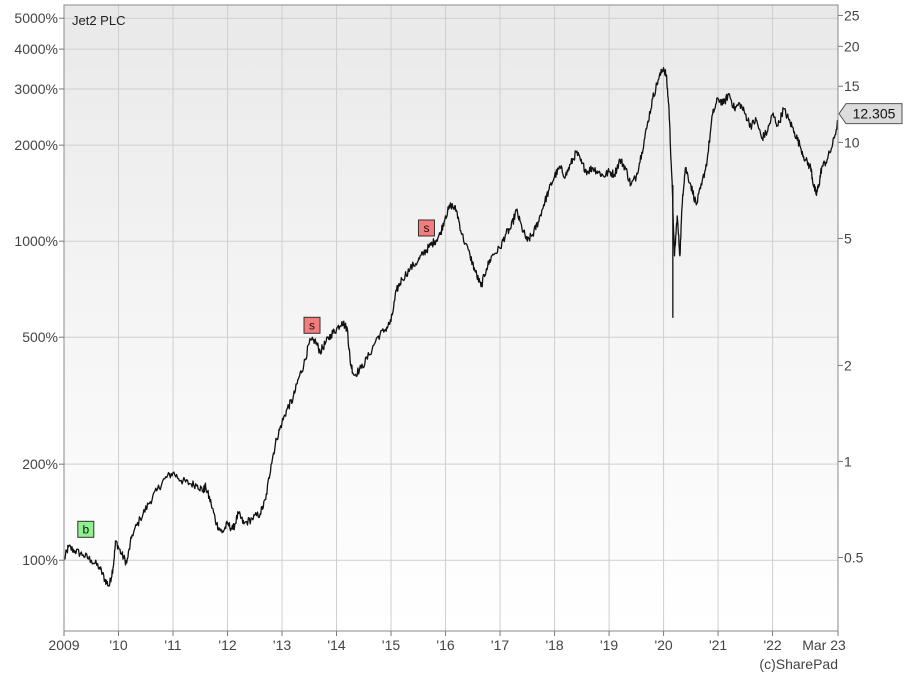 This screenshot has width=904, height=676. I want to click on x-tick-label: '19, so click(609, 645).